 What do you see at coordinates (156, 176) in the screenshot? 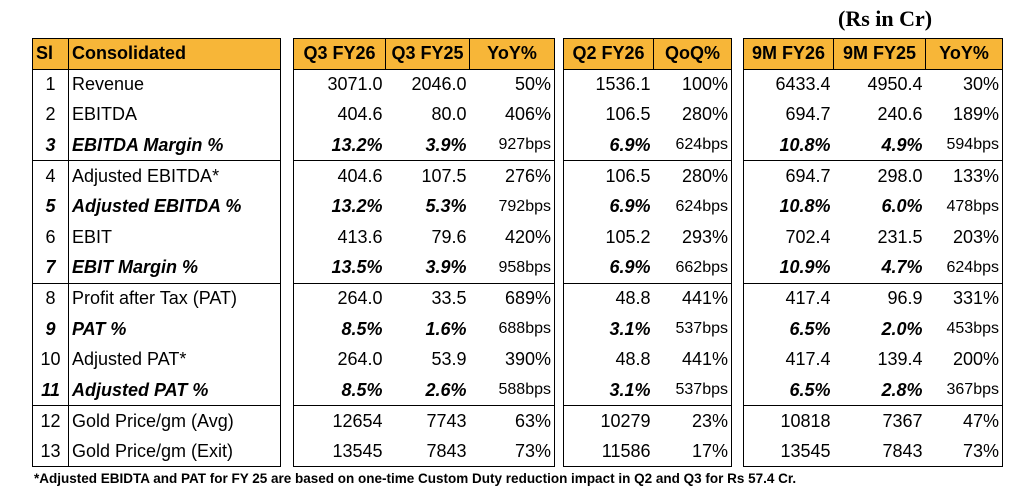
I see `table-row: 4 Adjusted EBITDA*` at bounding box center [156, 176].